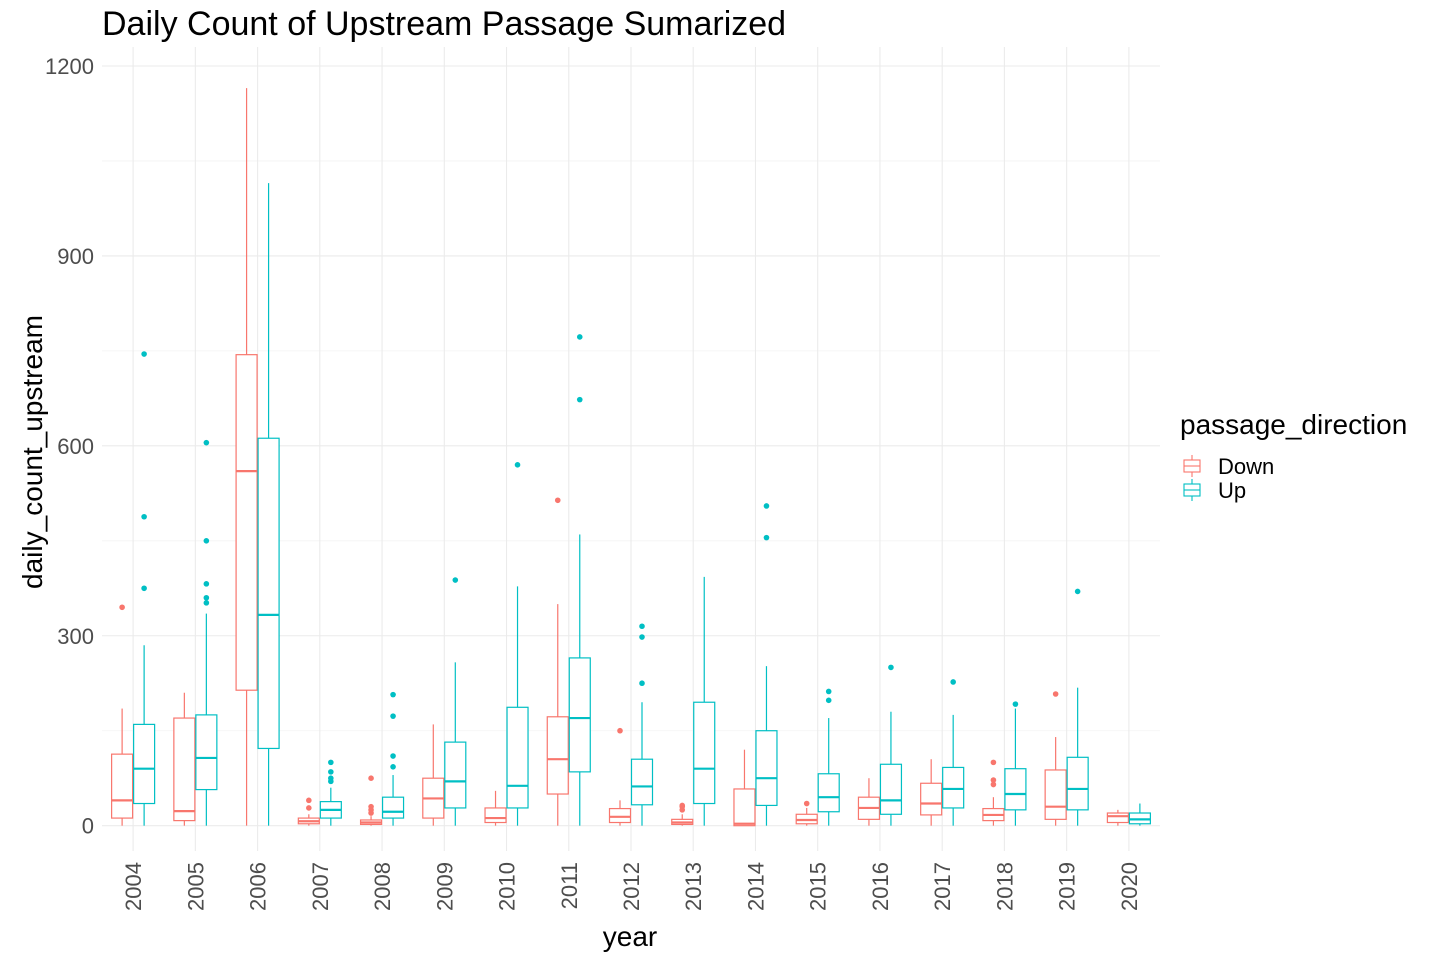 The width and height of the screenshot is (1440, 960). I want to click on x-tick-label: 2014, so click(755, 886).